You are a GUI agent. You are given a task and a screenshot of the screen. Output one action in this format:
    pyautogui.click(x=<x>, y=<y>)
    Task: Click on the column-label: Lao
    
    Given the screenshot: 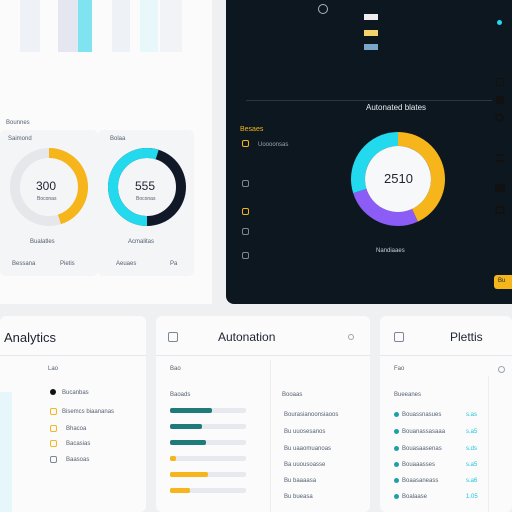 What is the action you would take?
    pyautogui.click(x=53, y=369)
    